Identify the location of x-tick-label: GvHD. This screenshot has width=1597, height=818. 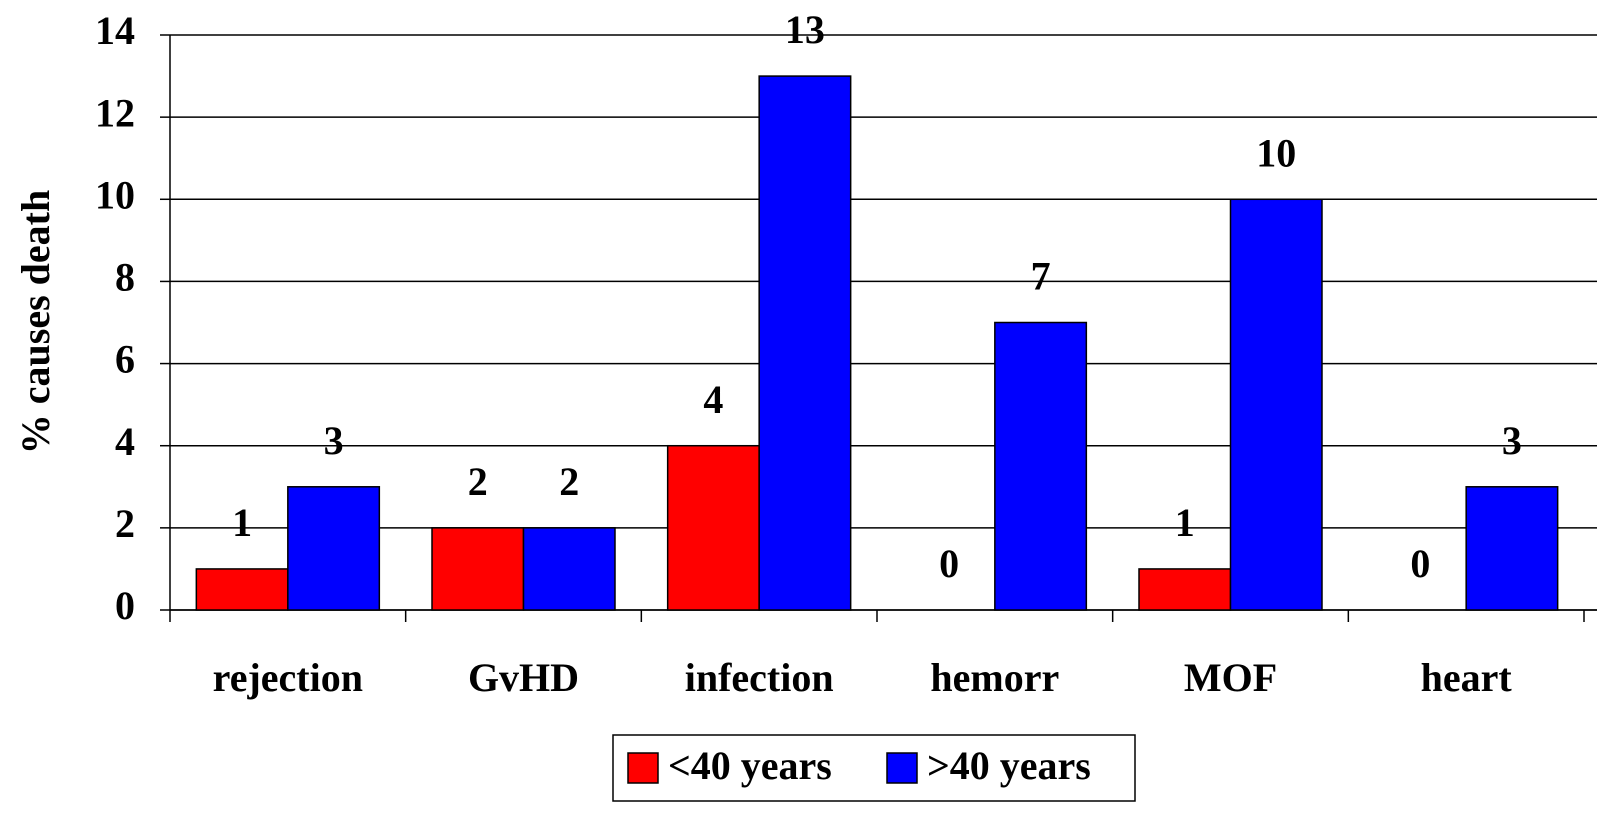
(523, 677).